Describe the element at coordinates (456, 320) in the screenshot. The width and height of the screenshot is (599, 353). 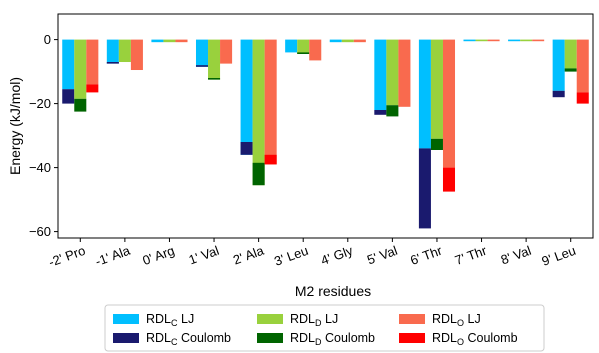
I see `legend-label: RDLO LJ` at that location.